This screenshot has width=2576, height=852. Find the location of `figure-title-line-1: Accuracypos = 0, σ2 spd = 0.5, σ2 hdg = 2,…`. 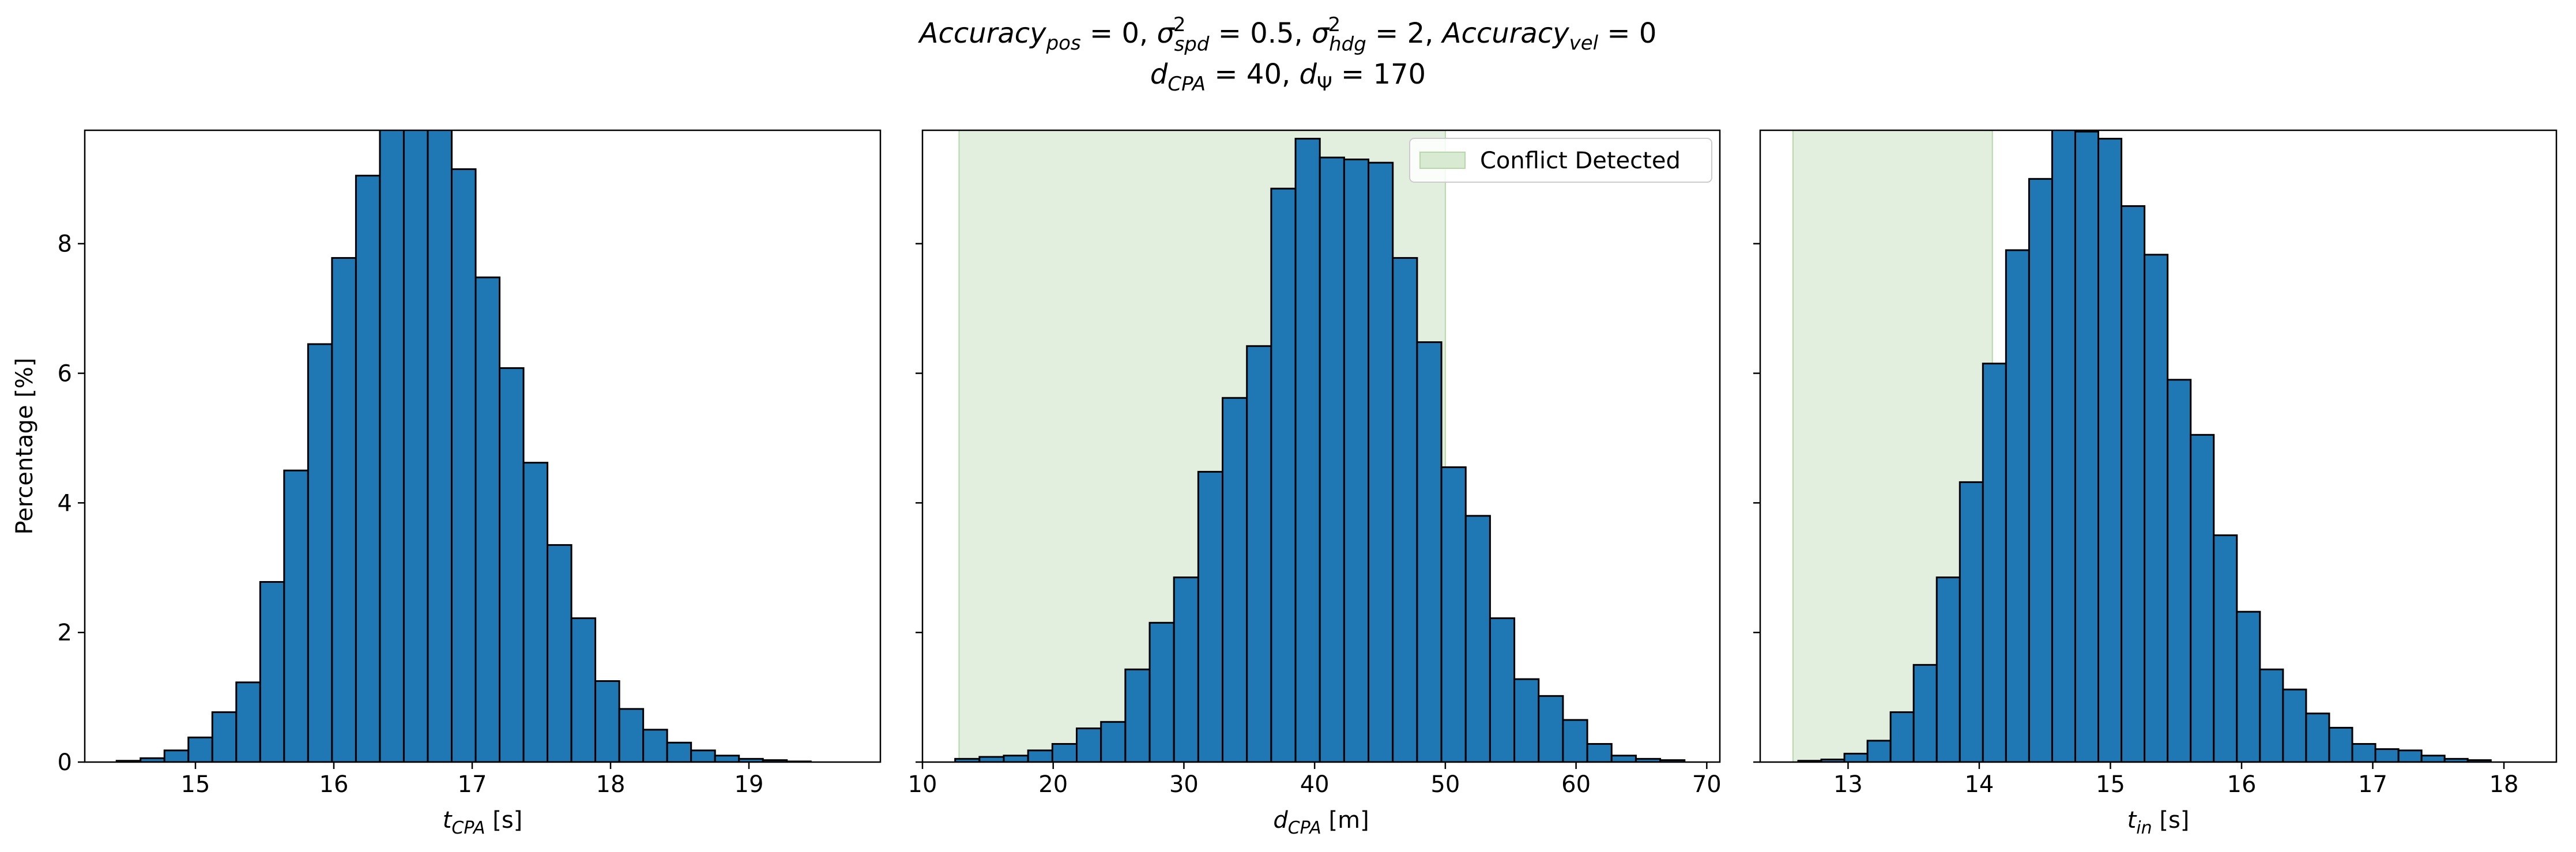

figure-title-line-1: Accuracypos = 0, σ2 spd = 0.5, σ2 hdg = 2,… is located at coordinates (1287, 34).